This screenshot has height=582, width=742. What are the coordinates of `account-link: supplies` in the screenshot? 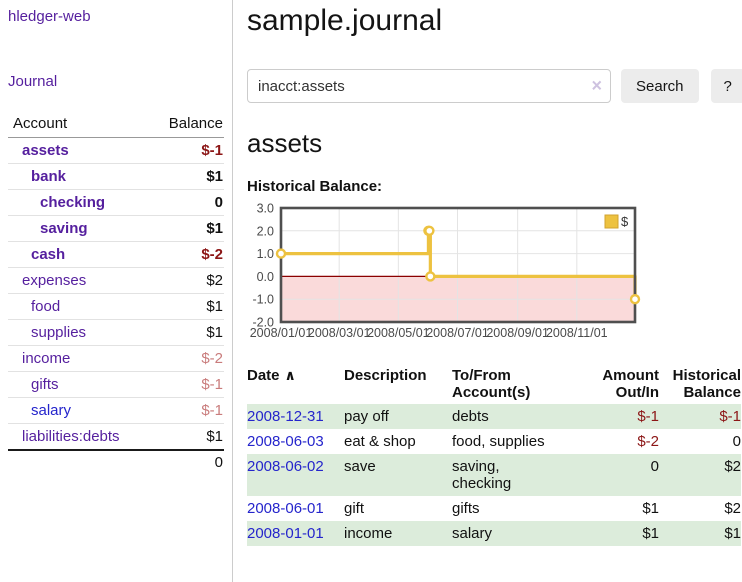 It's located at (59, 332).